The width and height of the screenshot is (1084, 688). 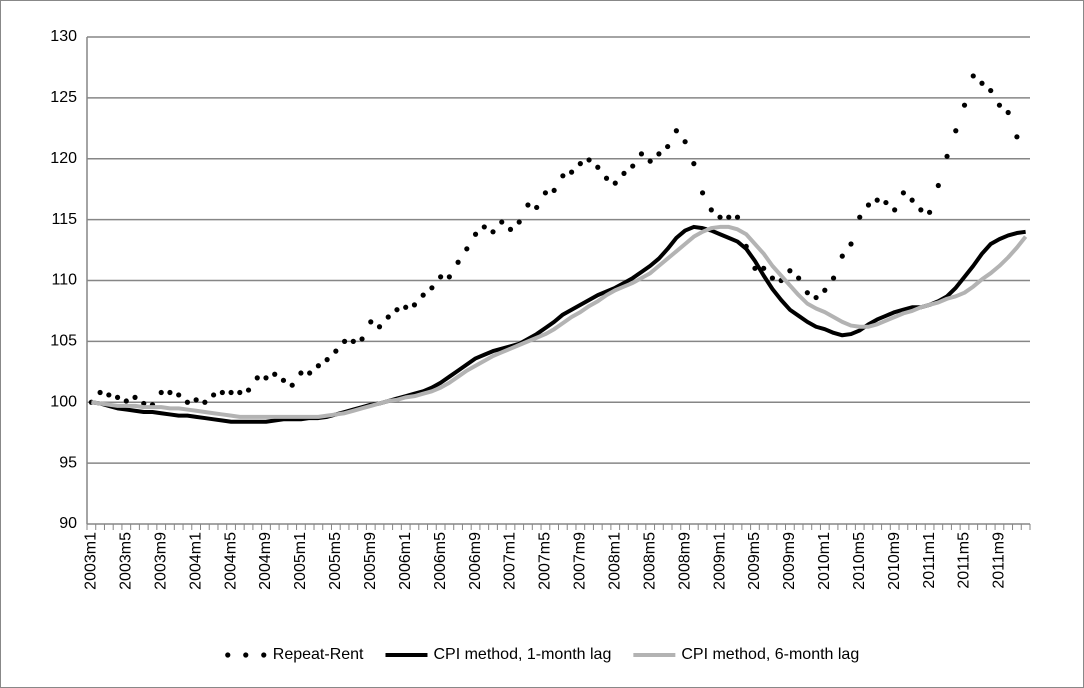 What do you see at coordinates (68, 523) in the screenshot?
I see `y-tick-label: 90` at bounding box center [68, 523].